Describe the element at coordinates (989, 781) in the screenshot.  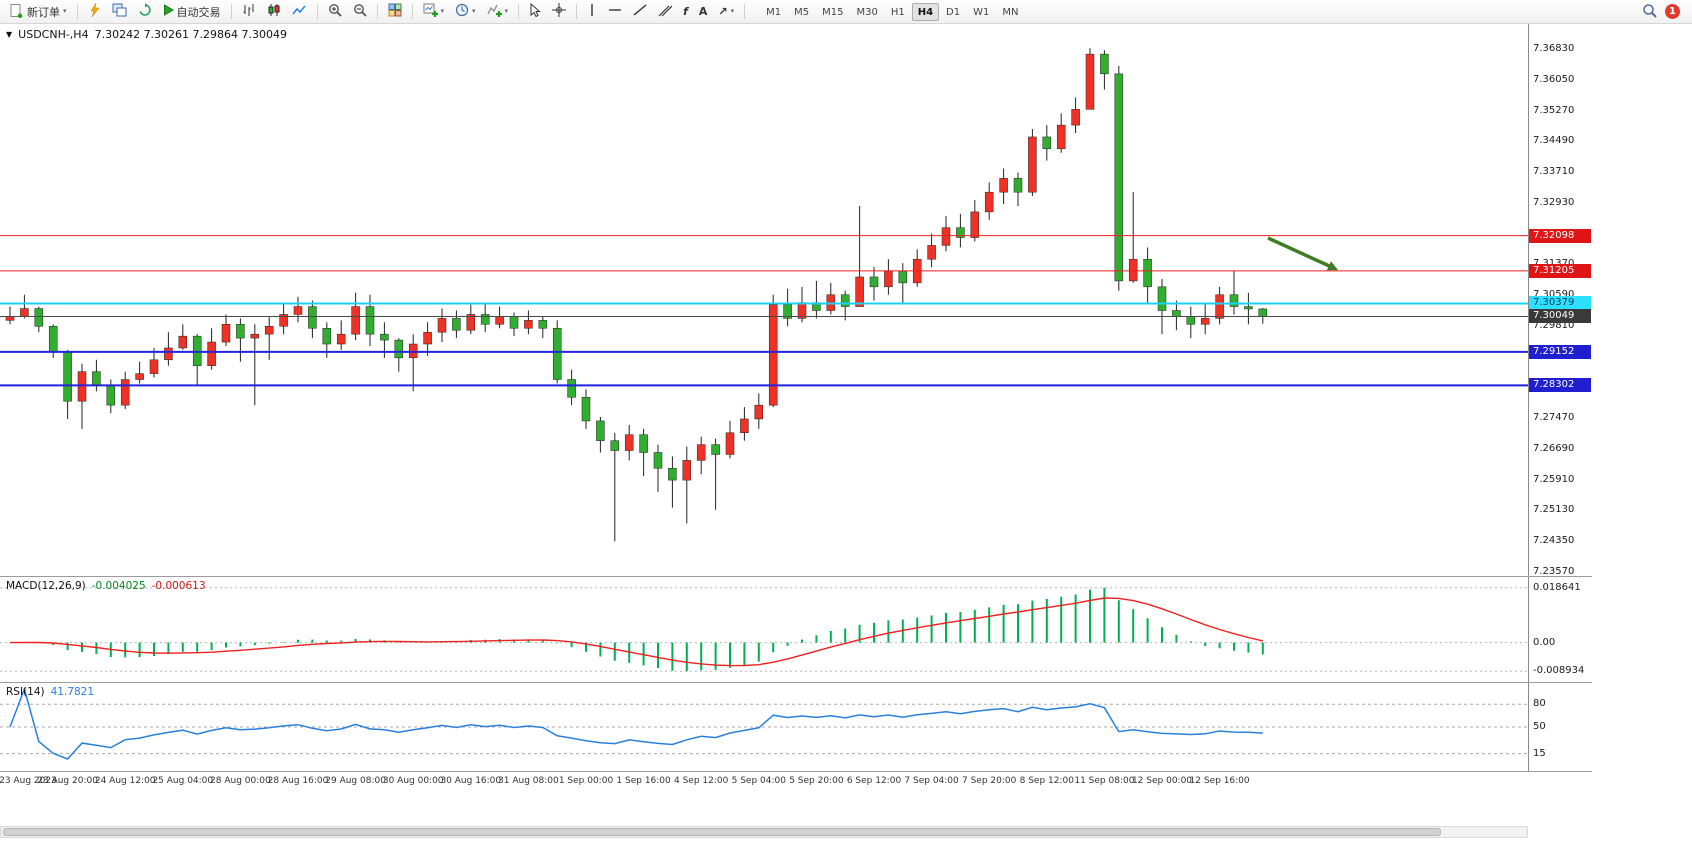
I see `time-axis-label: 7 Sep 20:00` at that location.